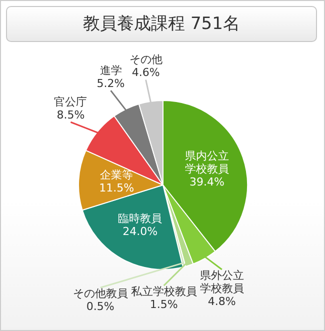 The width and height of the screenshot is (325, 331). Describe the element at coordinates (140, 231) in the screenshot. I see `data-label: 24.0%` at that location.